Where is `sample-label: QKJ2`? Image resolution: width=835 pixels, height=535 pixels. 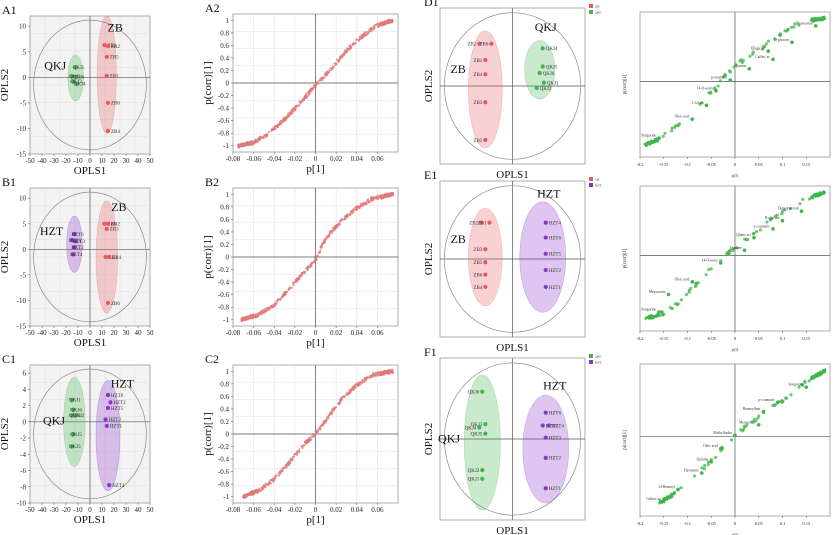 sample-label: QKJ2 is located at coordinates (474, 471).